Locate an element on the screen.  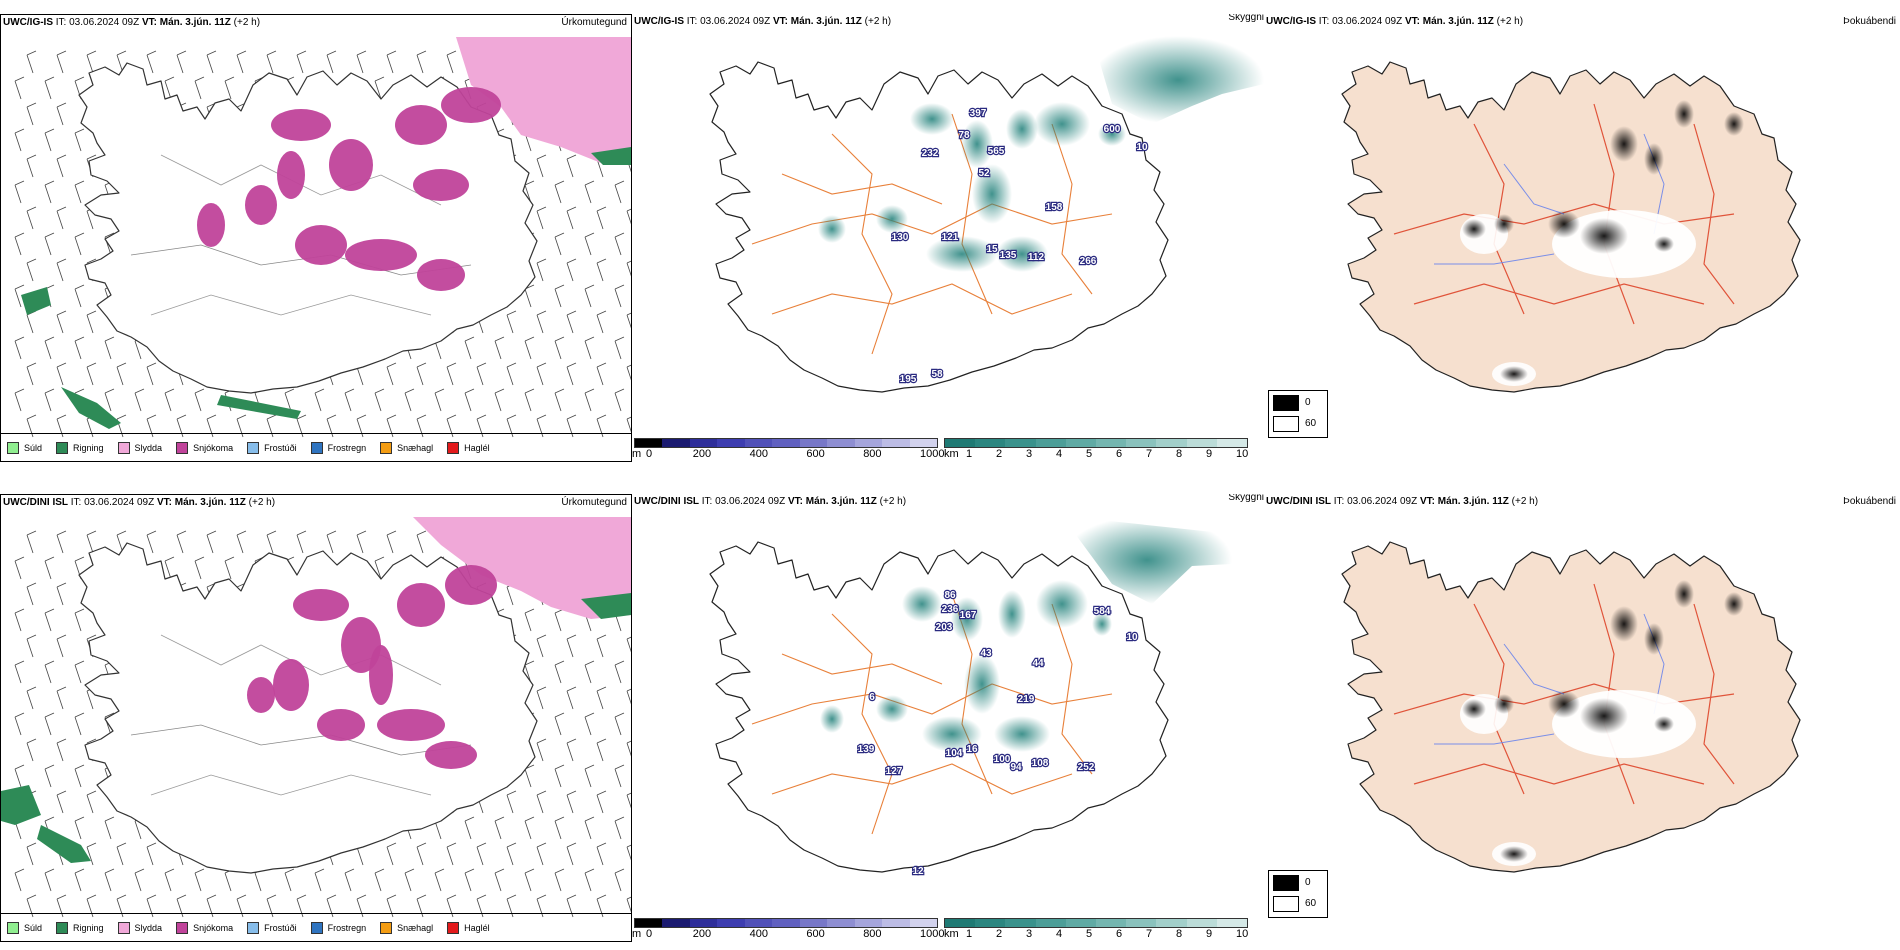
visibility-tick: 10 is located at coordinates (1242, 454).